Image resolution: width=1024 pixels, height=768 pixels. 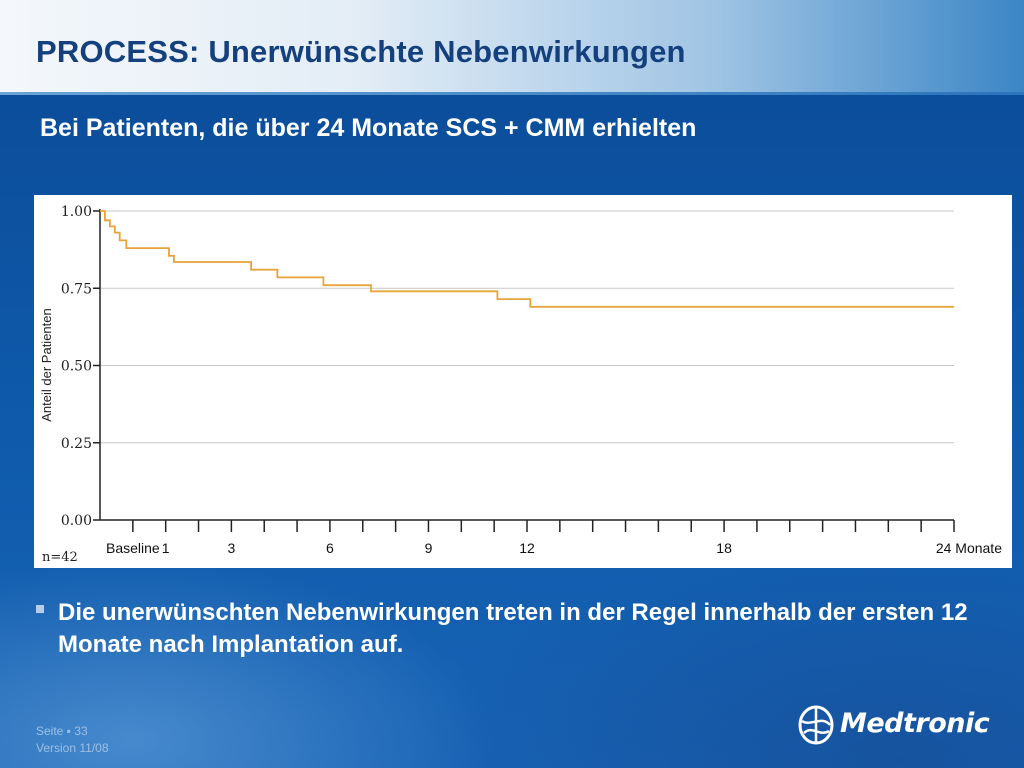 I want to click on x-tick-label: 18, so click(x=724, y=548).